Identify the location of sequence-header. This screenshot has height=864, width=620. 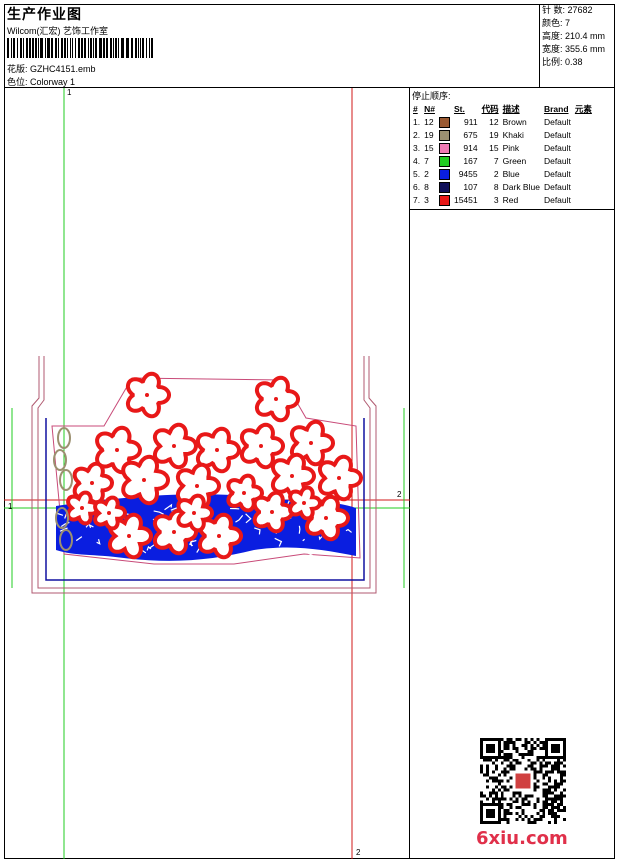
(444, 109).